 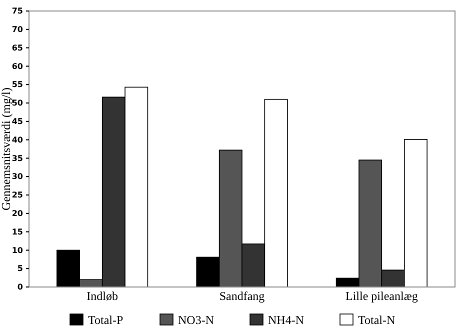 I want to click on y-tick-label: 60, so click(x=18, y=66).